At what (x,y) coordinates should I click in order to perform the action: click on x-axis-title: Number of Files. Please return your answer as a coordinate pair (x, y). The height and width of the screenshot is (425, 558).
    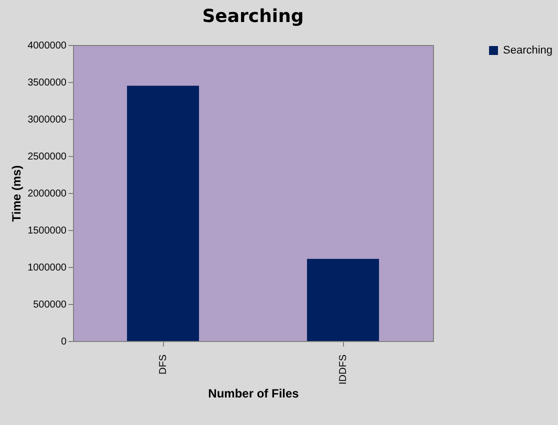
    Looking at the image, I should click on (254, 393).